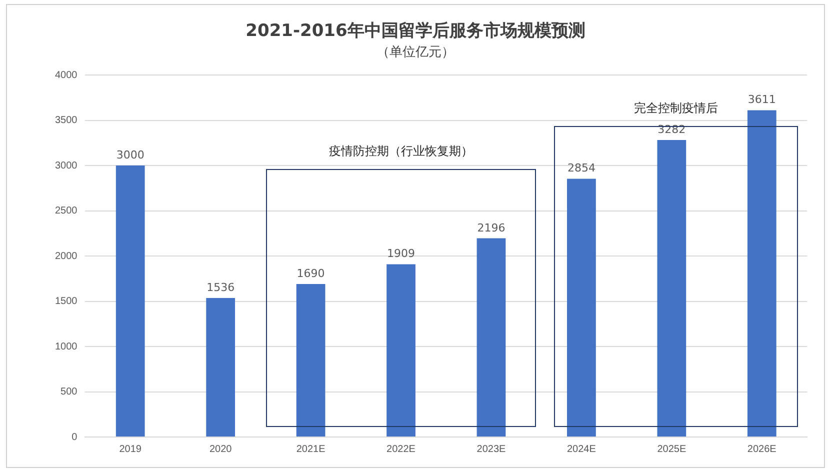  I want to click on y-tick-label: 3000, so click(66, 166).